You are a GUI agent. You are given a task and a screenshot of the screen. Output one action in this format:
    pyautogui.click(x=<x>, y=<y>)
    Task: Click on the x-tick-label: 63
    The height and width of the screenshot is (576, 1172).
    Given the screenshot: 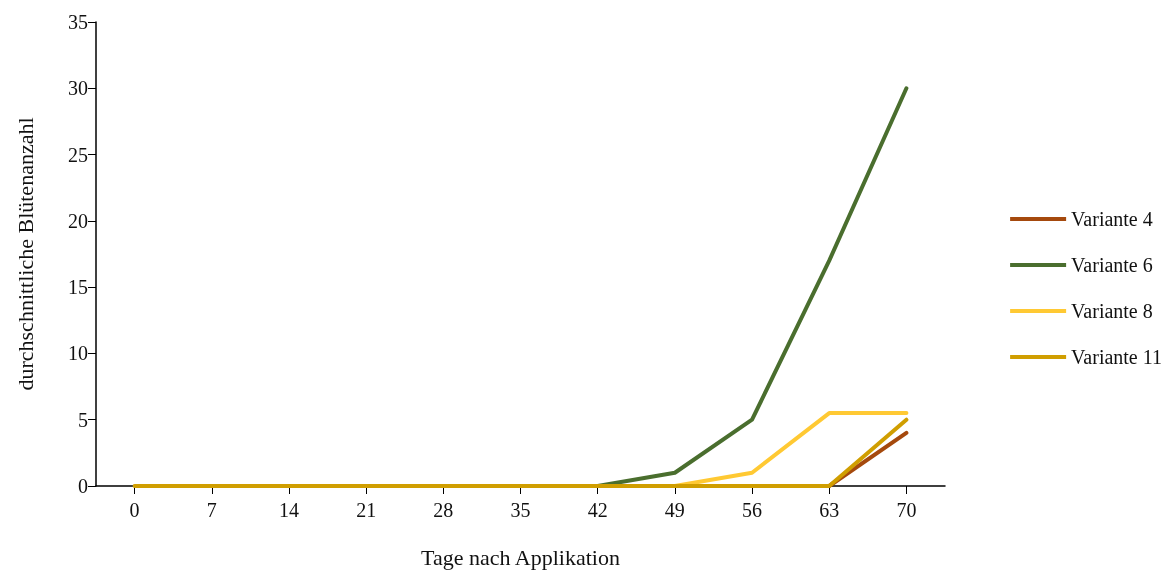 What is the action you would take?
    pyautogui.click(x=829, y=510)
    